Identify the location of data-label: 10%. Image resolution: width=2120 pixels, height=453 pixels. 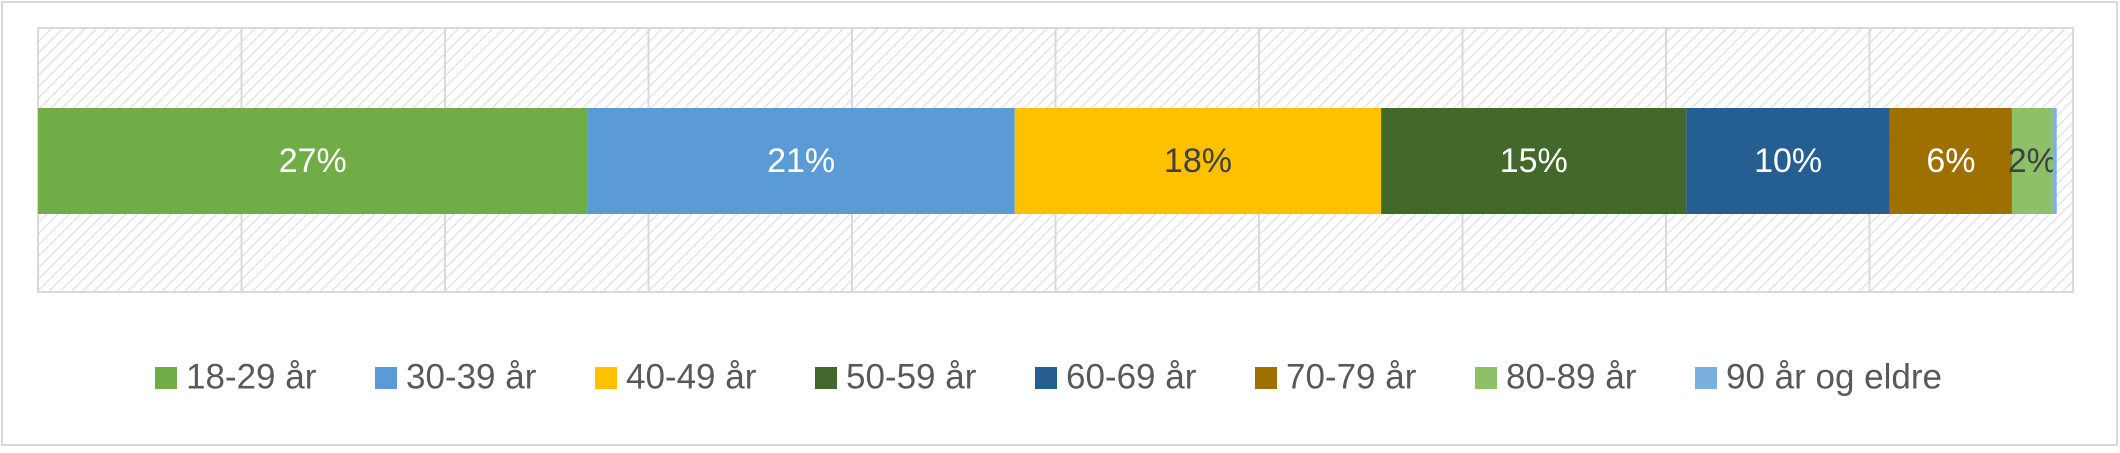
(1788, 161).